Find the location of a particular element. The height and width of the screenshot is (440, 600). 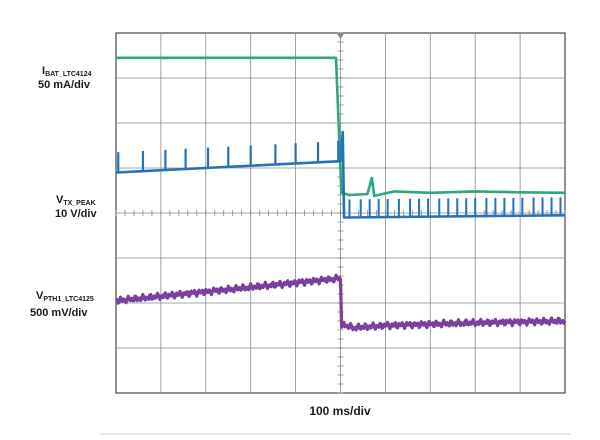

trace-vpth is located at coordinates (340, 302).